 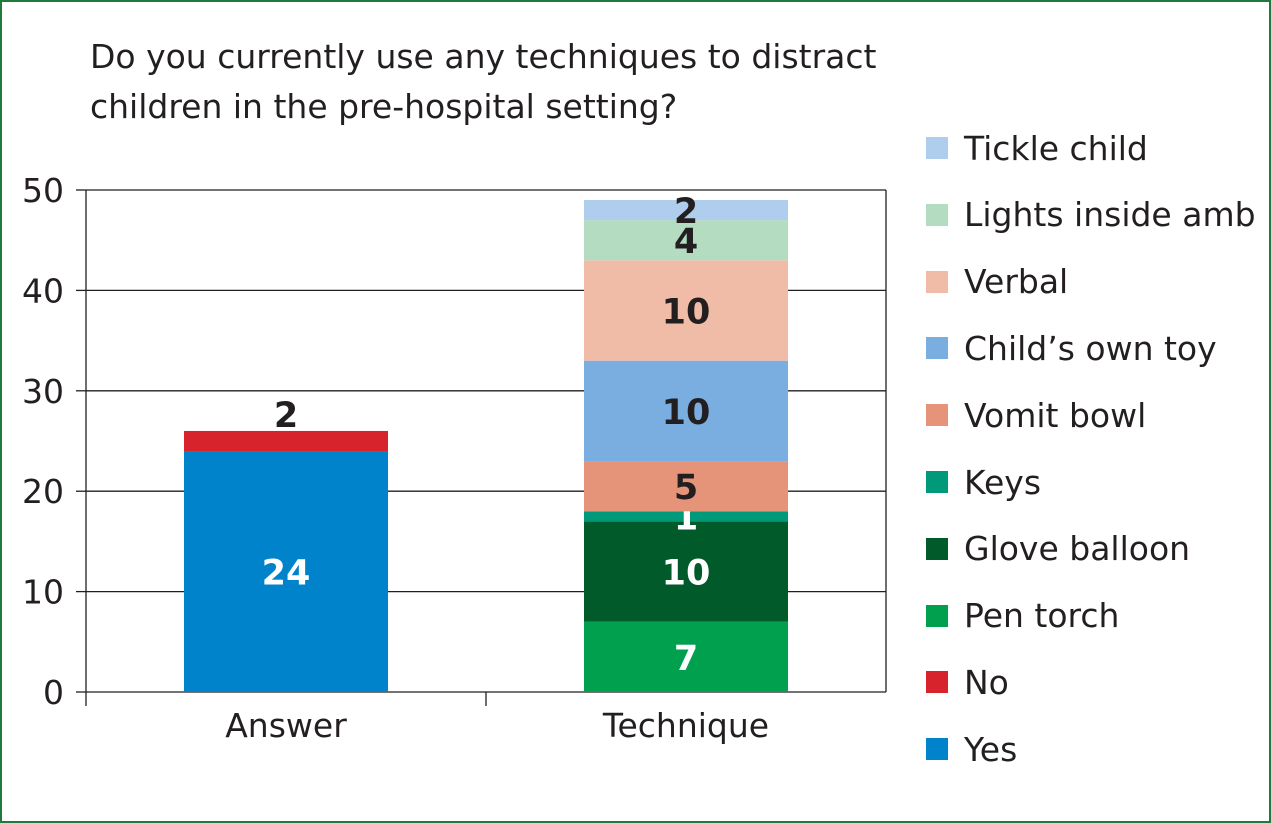 I want to click on legend-label: Verbal, so click(x=1016, y=282).